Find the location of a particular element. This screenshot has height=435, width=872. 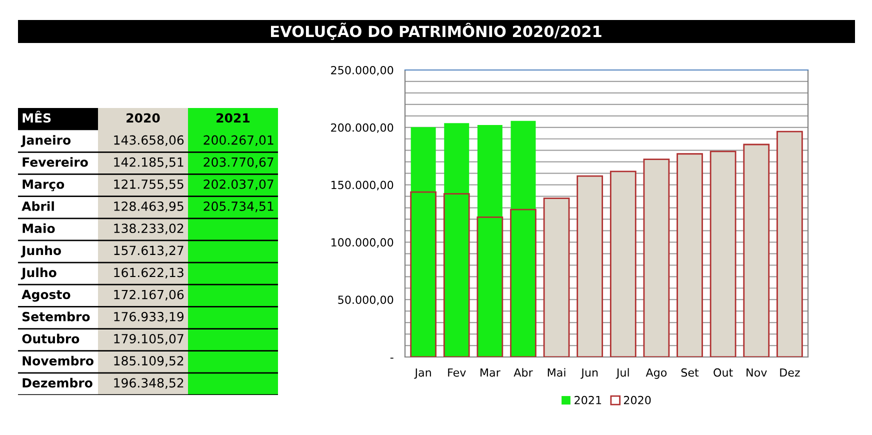

data-label: 202.037,07 is located at coordinates (239, 184).